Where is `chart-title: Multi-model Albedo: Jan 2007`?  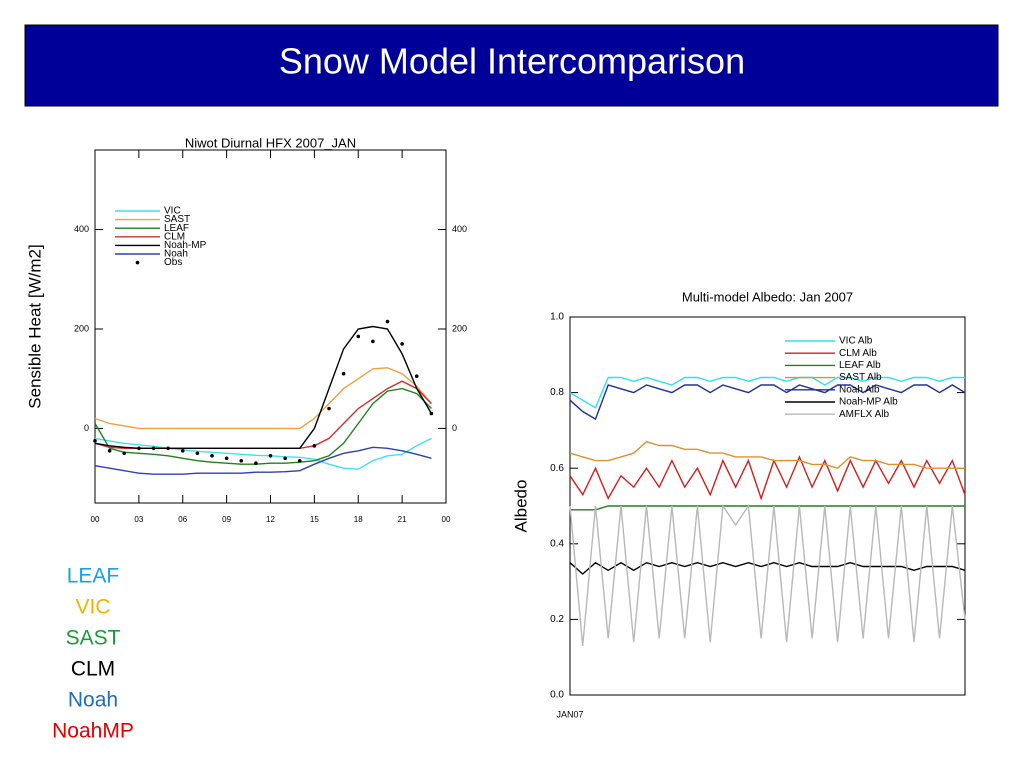
chart-title: Multi-model Albedo: Jan 2007 is located at coordinates (767, 296).